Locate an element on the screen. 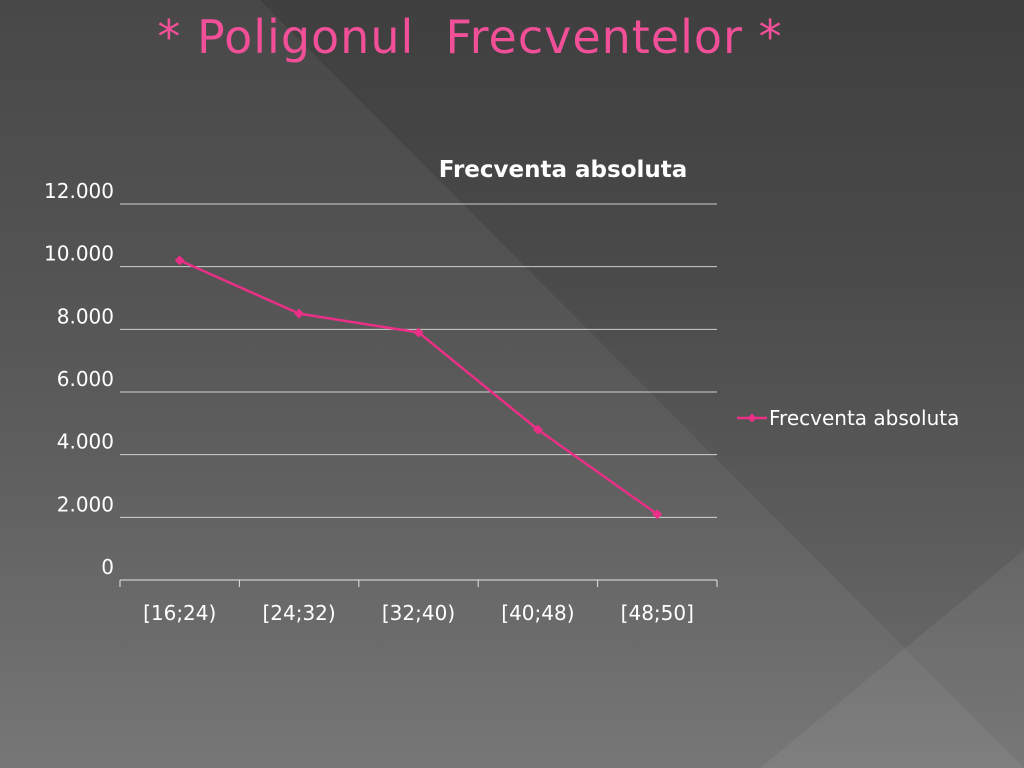  legend: Frecventa absoluta is located at coordinates (848, 418).